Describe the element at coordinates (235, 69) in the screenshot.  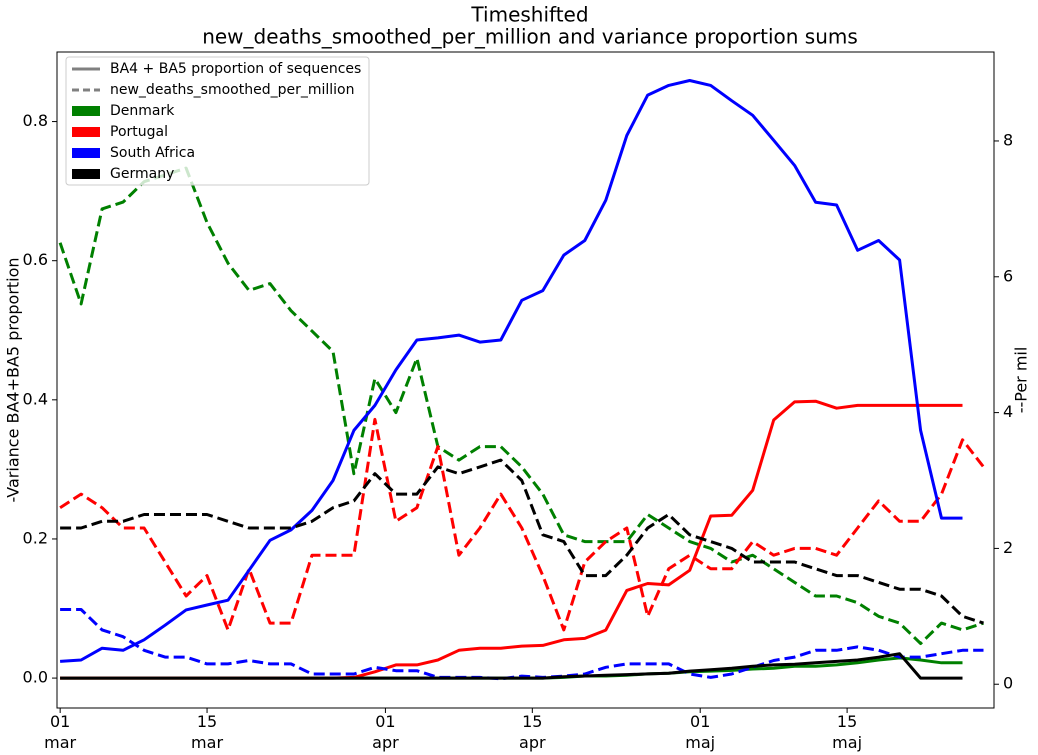
I see `legend-label: BA4 + BA5 proportion of sequences` at that location.